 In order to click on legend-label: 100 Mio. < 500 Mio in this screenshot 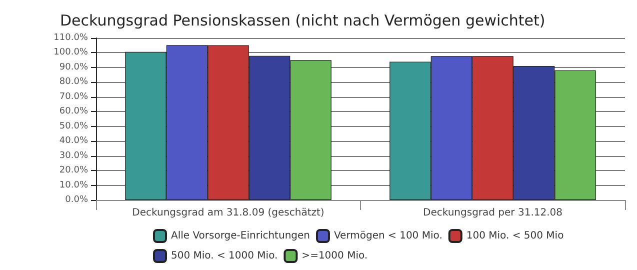, I will do `click(515, 236)`.